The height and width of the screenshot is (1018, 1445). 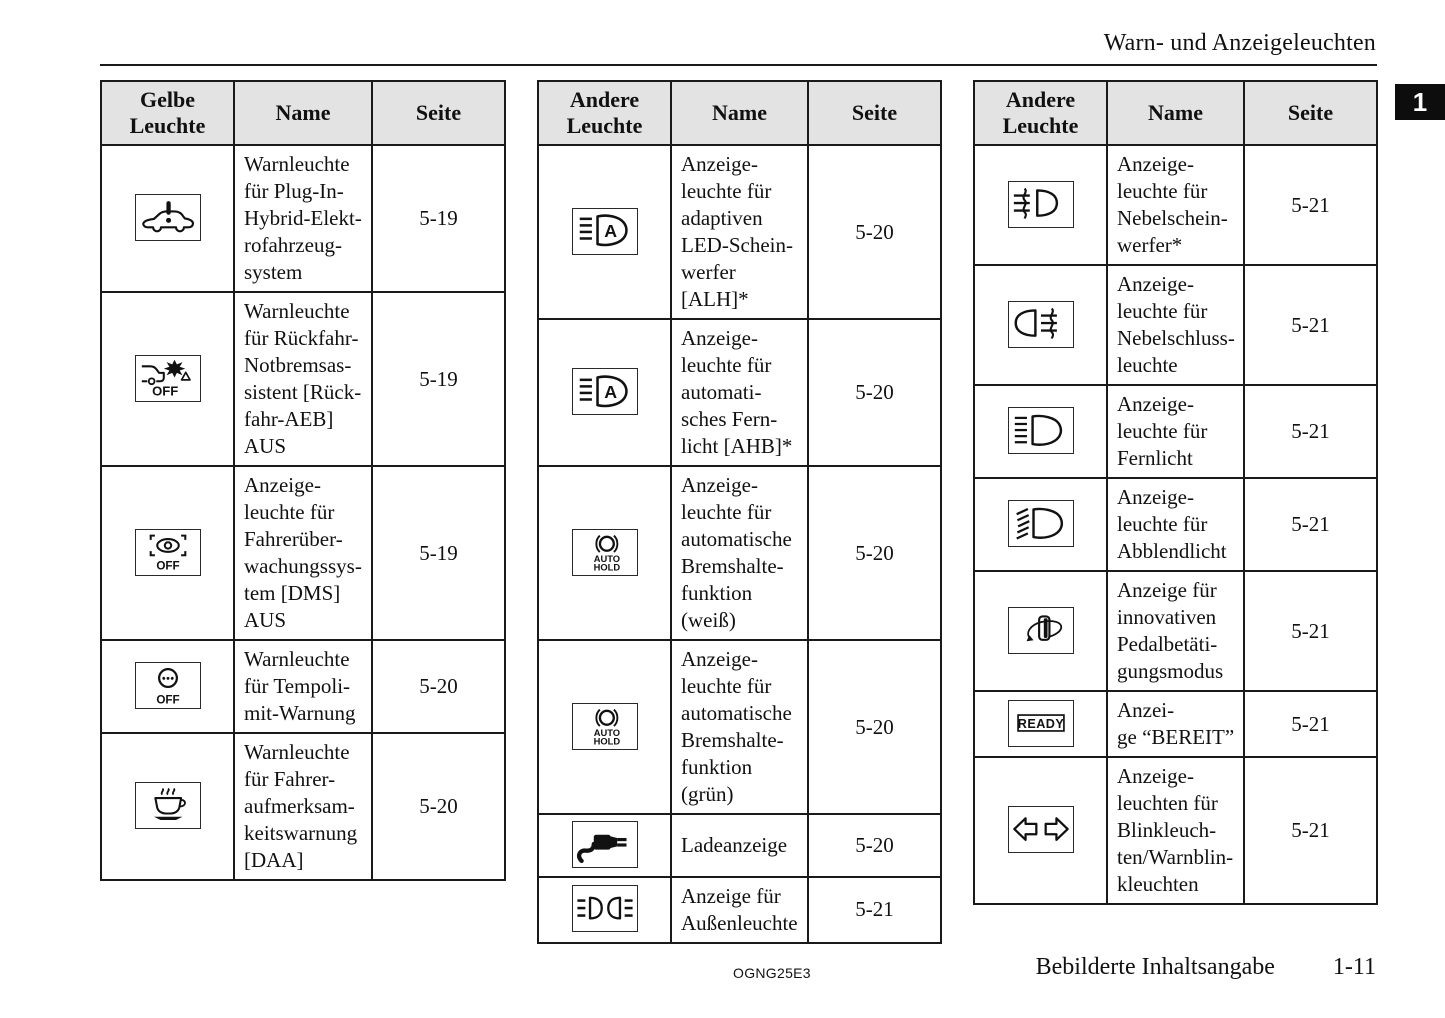 I want to click on table-row: Ladeanzeige 5-20, so click(x=739, y=845).